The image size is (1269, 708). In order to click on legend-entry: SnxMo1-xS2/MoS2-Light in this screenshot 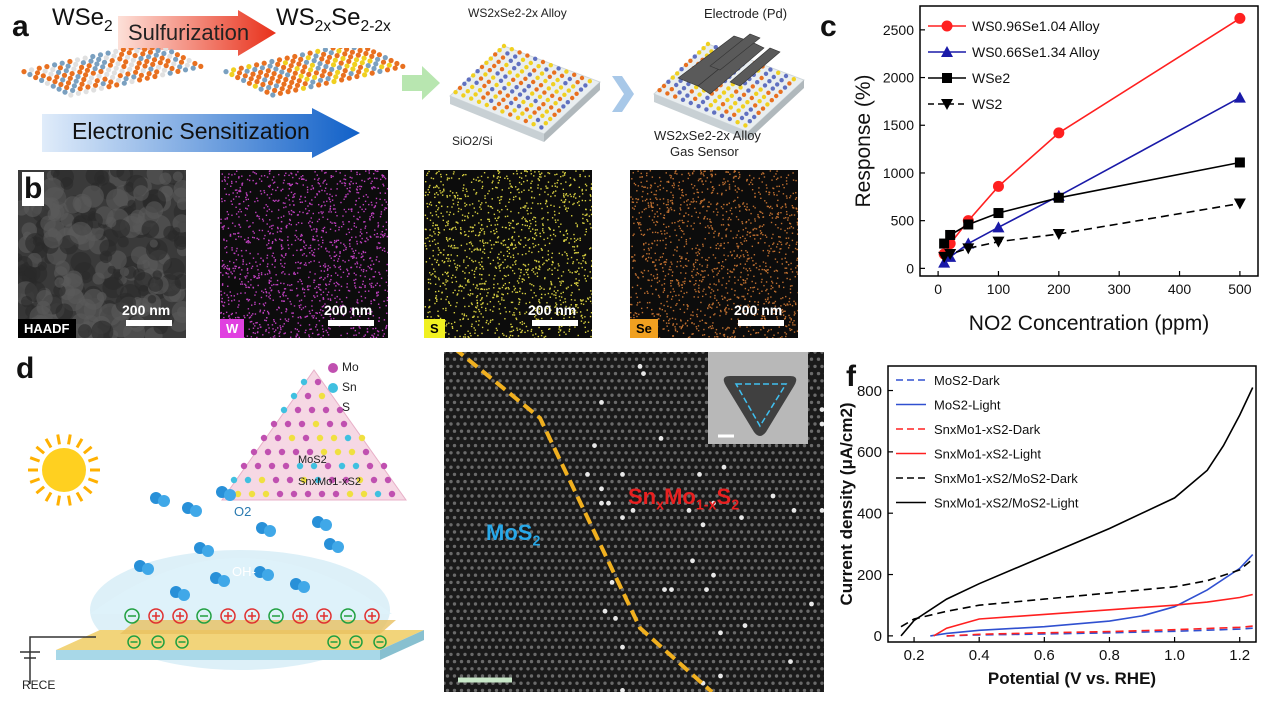, I will do `click(1006, 503)`.